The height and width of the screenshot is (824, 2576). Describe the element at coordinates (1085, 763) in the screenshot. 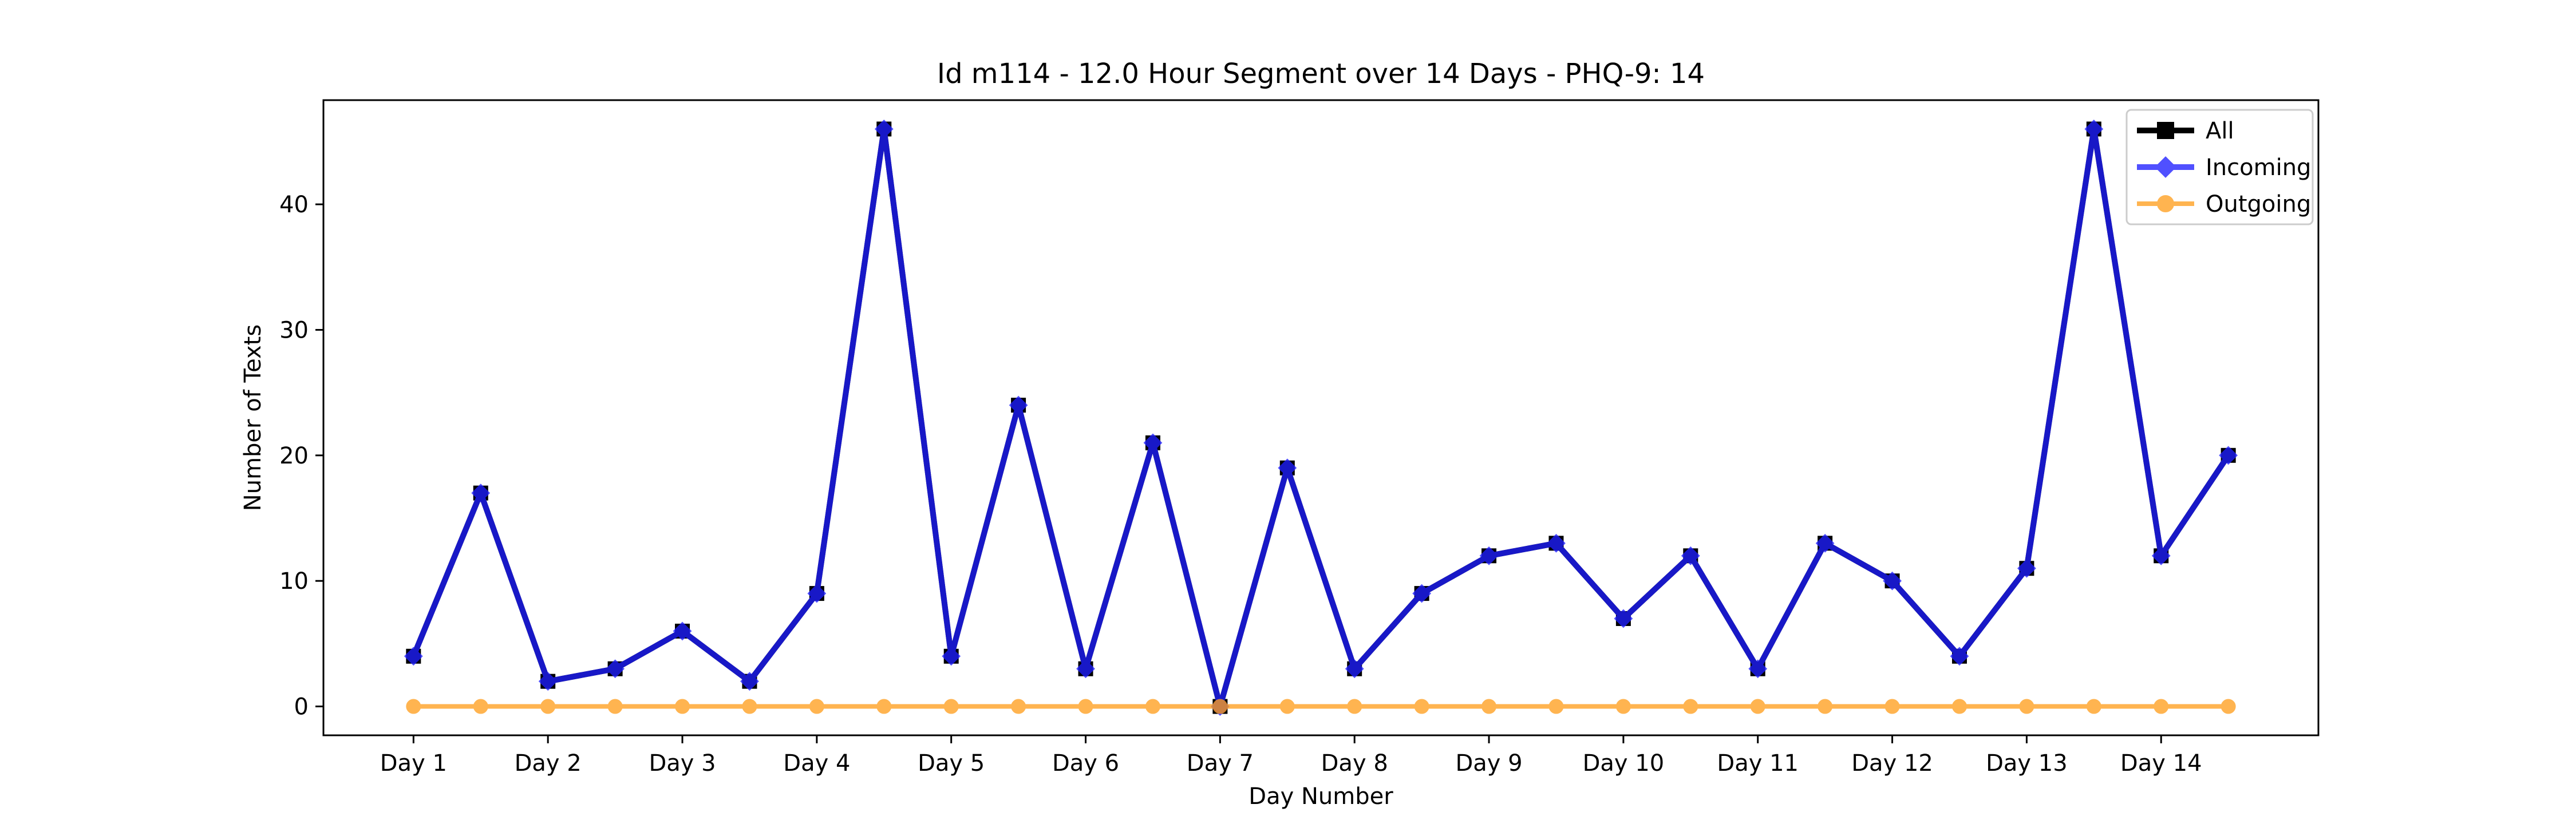

I see `x-tick-label: Day 6` at that location.